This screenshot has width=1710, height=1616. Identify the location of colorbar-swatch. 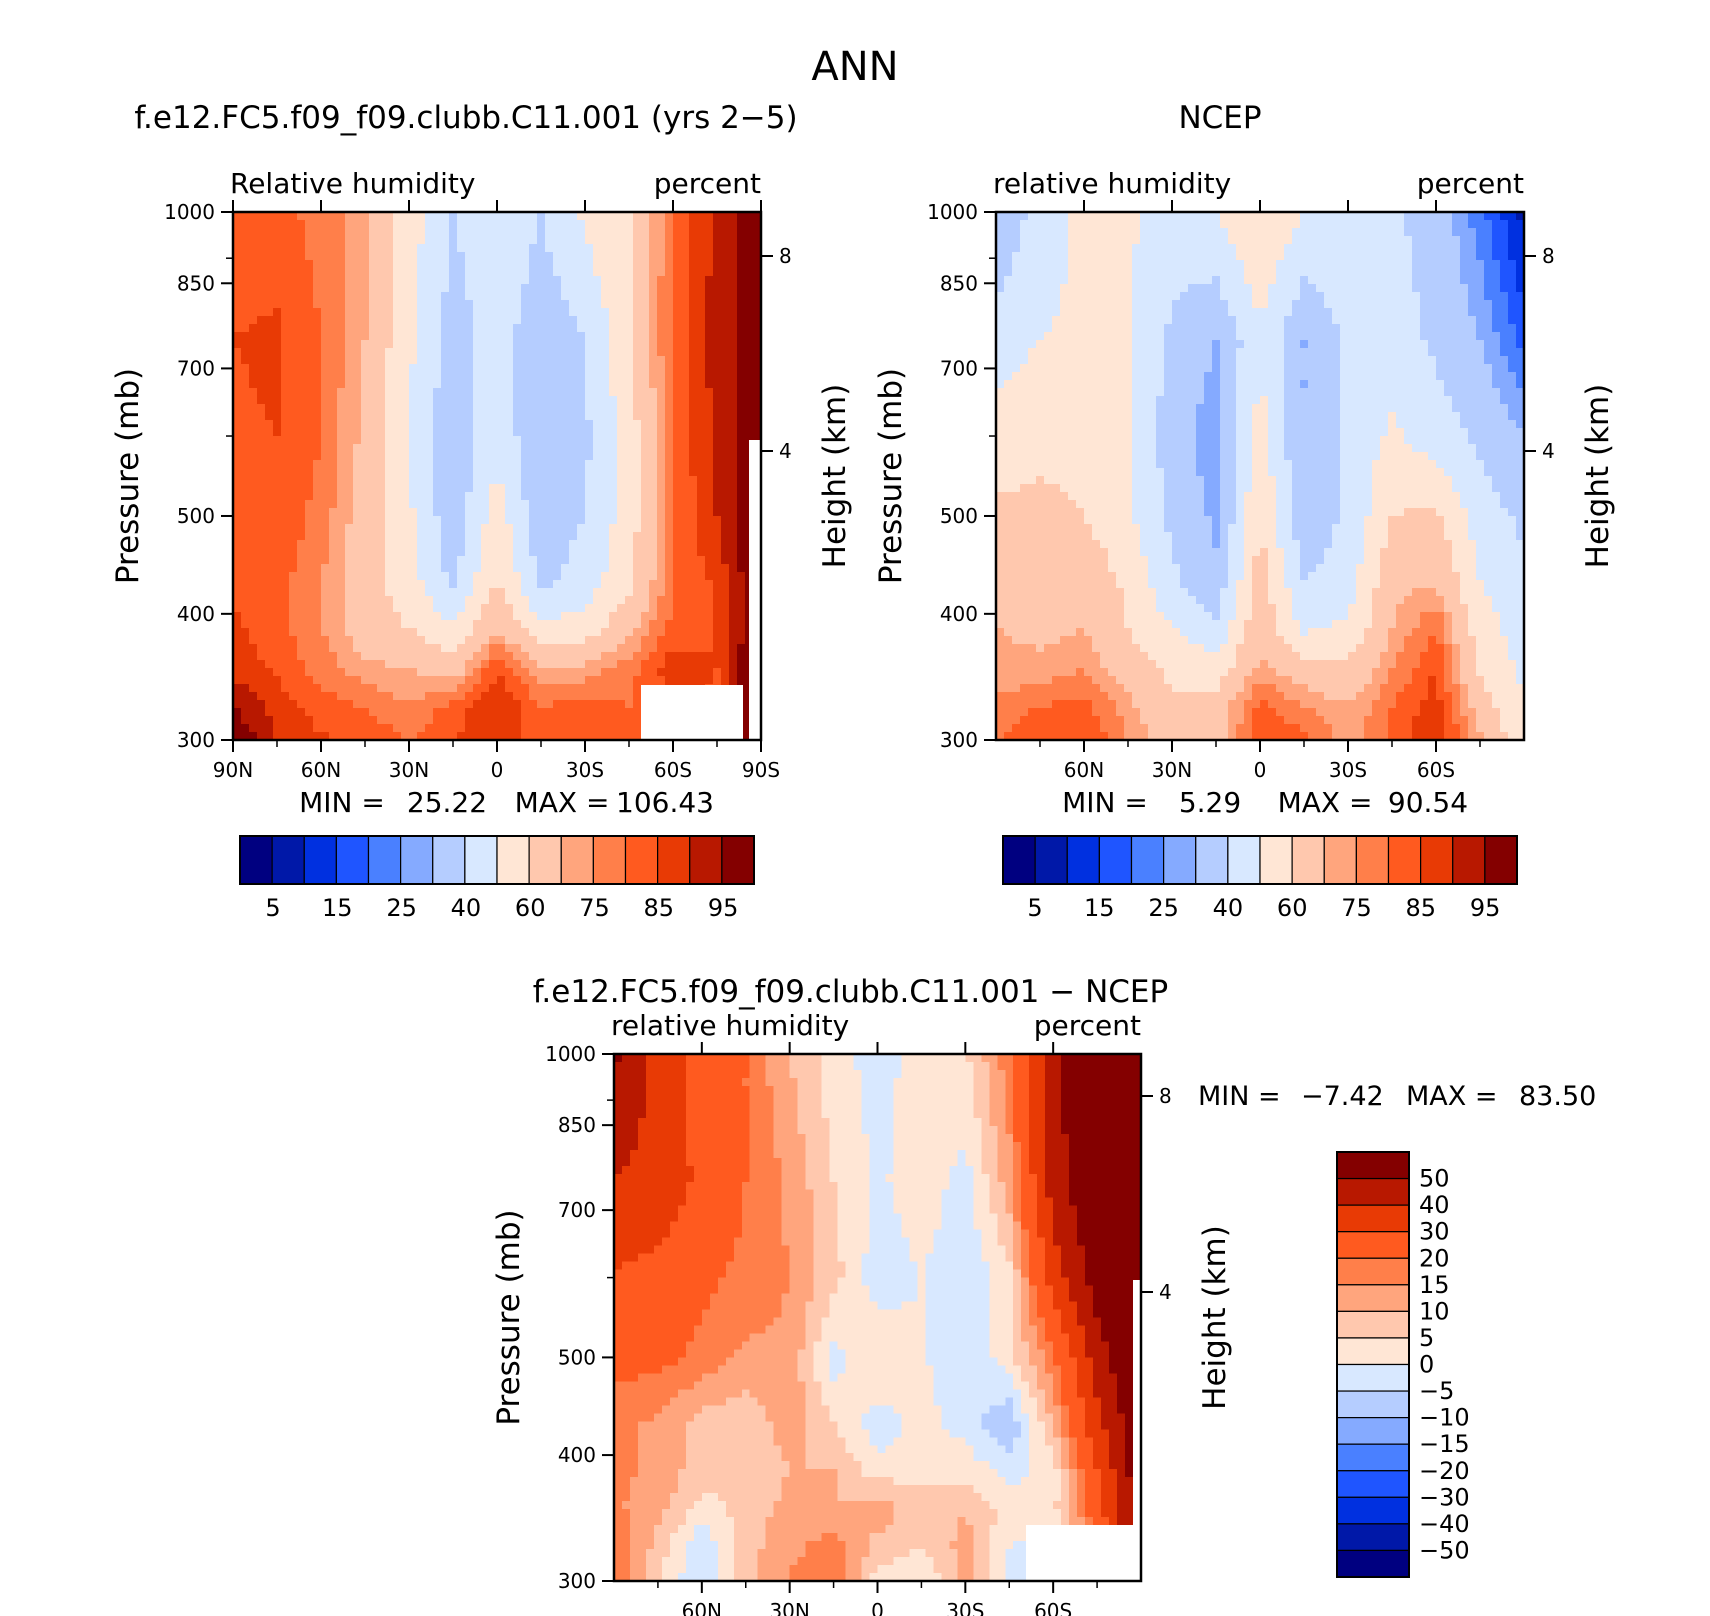
(384, 860).